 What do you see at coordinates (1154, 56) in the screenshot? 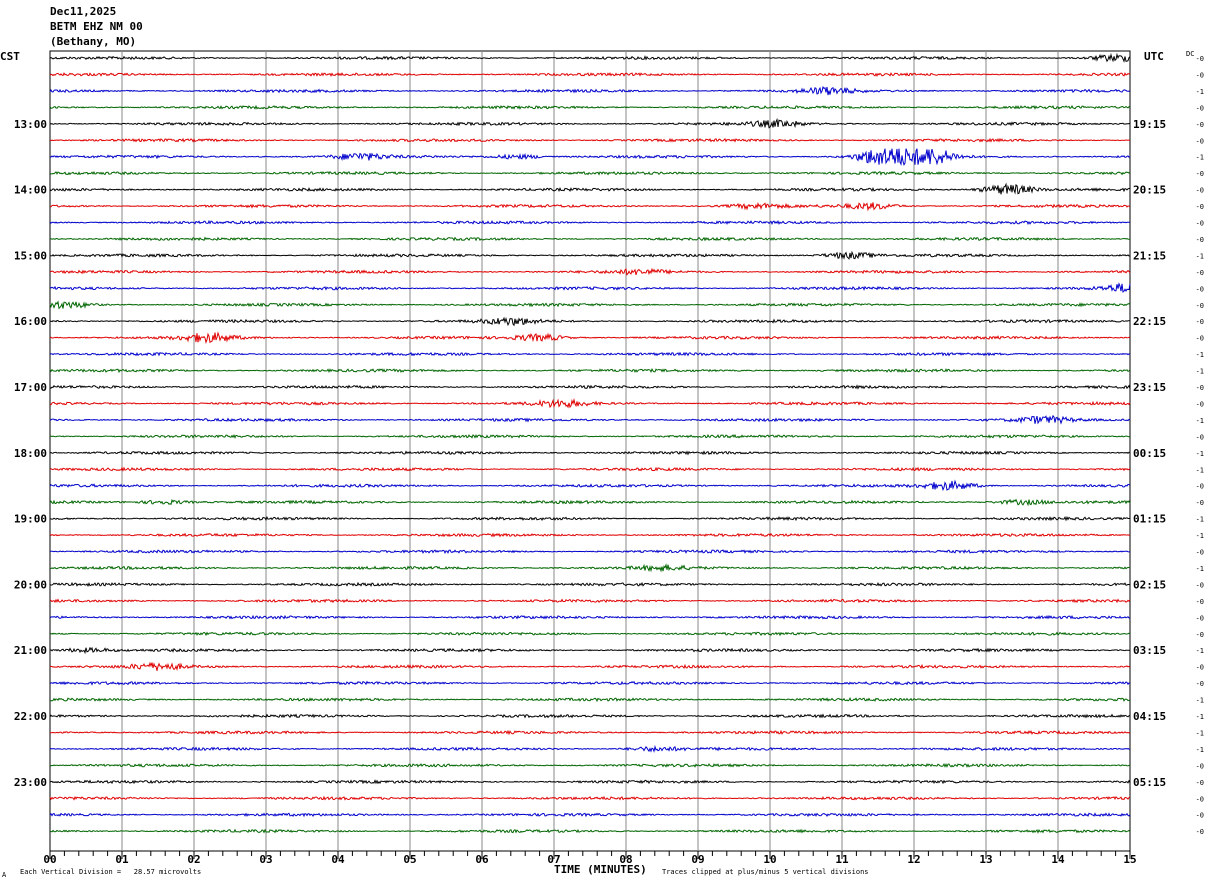
I see `utc-timezone-label: UTC` at bounding box center [1154, 56].